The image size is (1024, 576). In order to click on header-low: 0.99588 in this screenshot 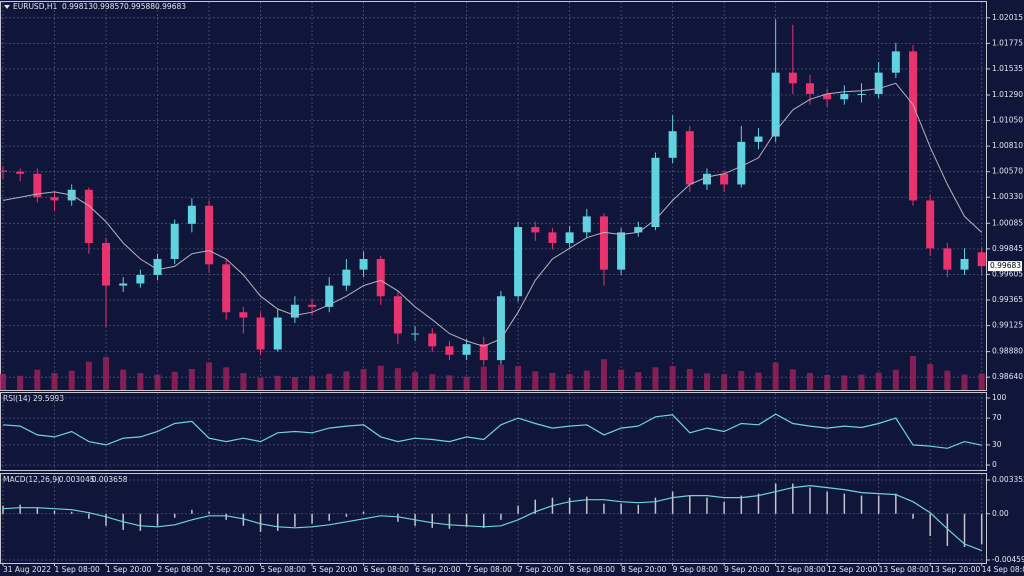, I will do `click(139, 6)`.